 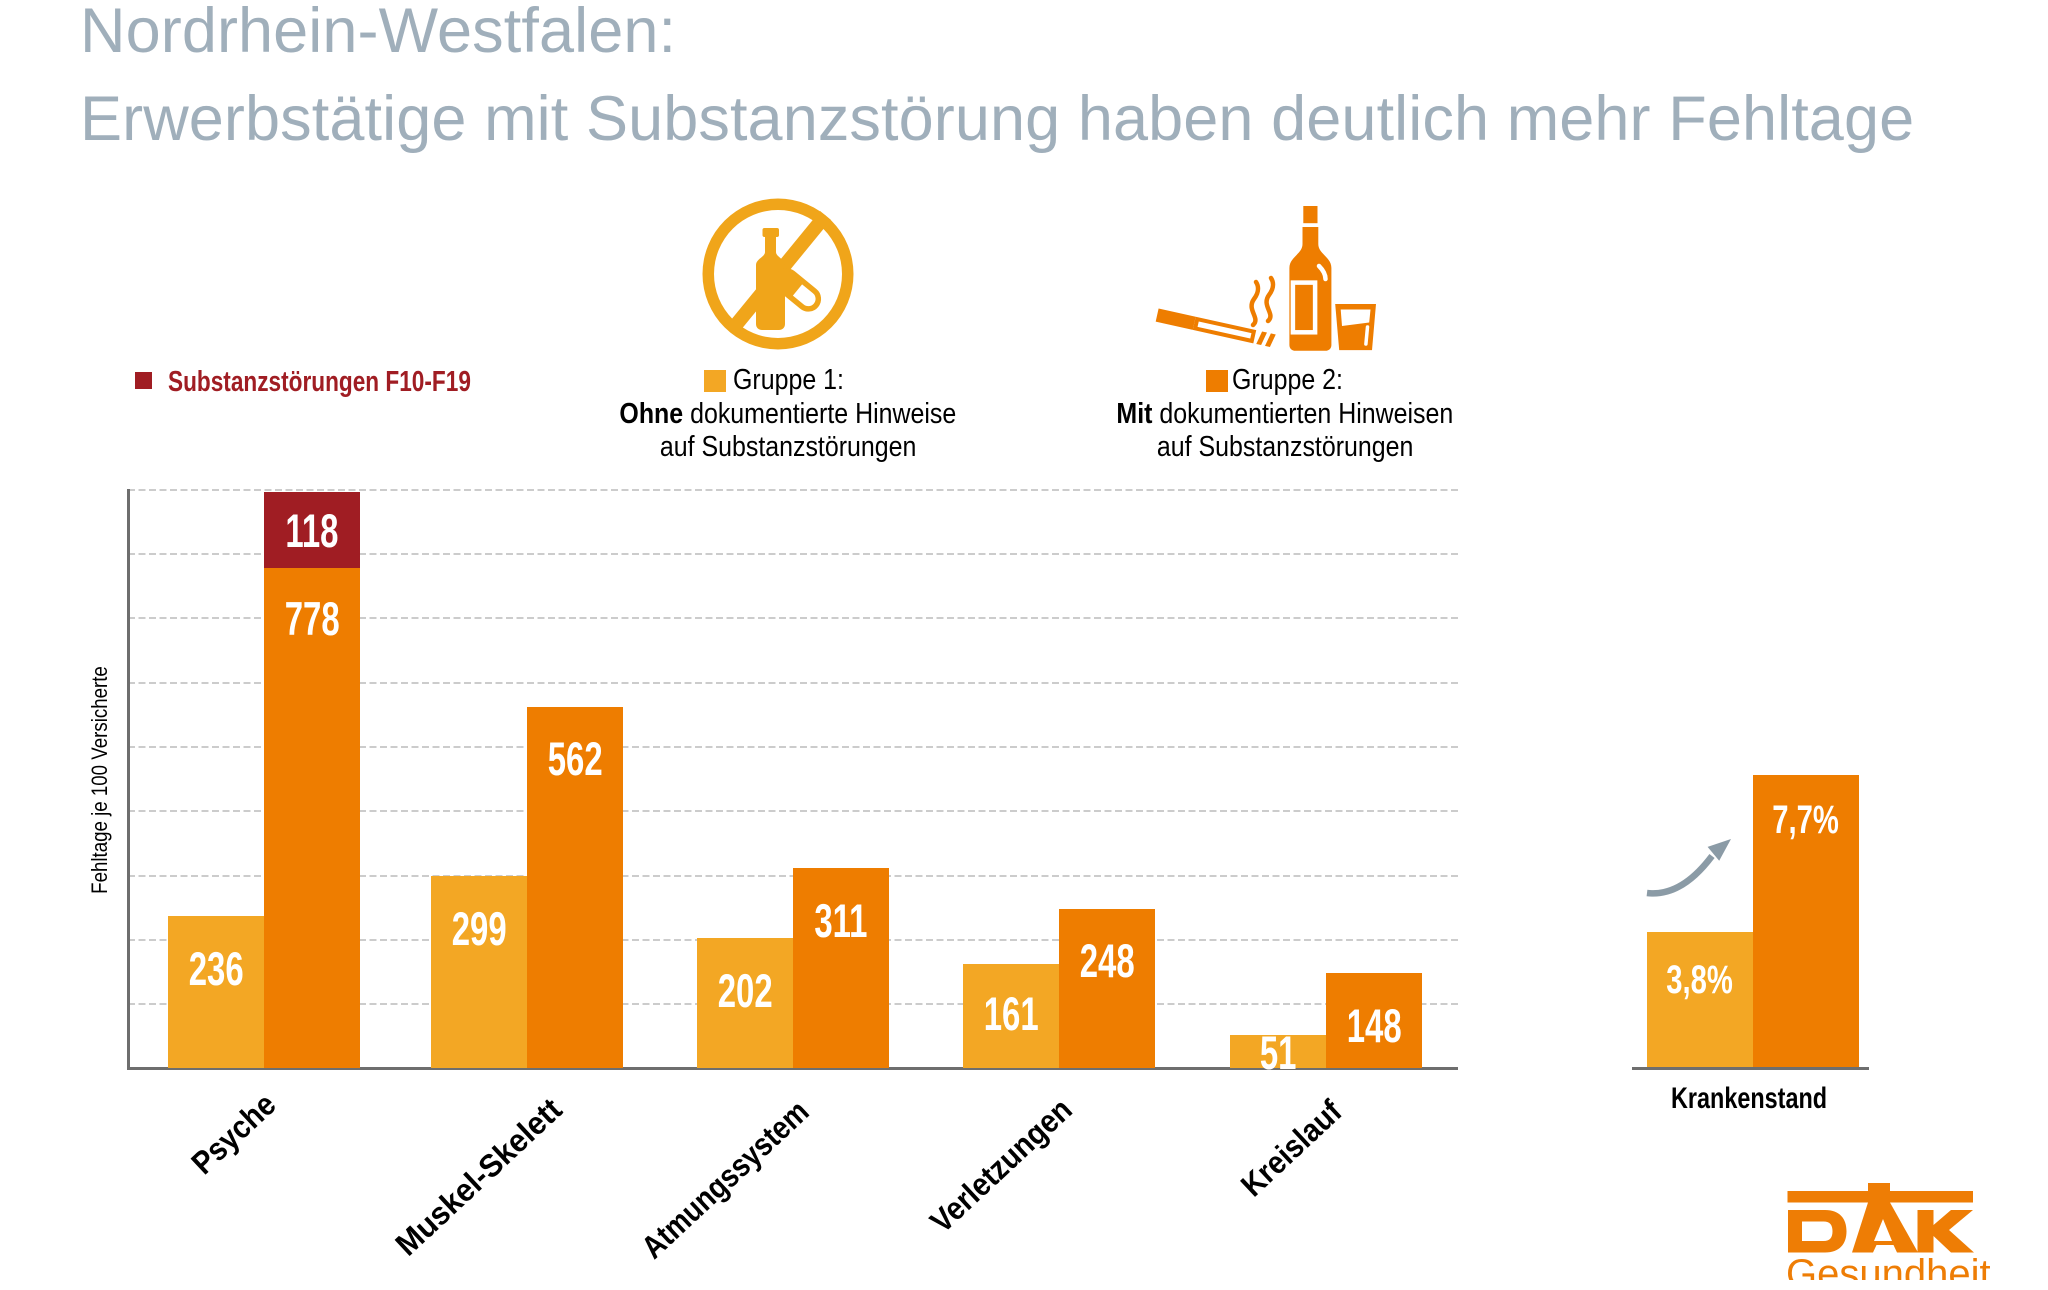 I want to click on svg-text: Gesundheit, so click(x=1888, y=1266).